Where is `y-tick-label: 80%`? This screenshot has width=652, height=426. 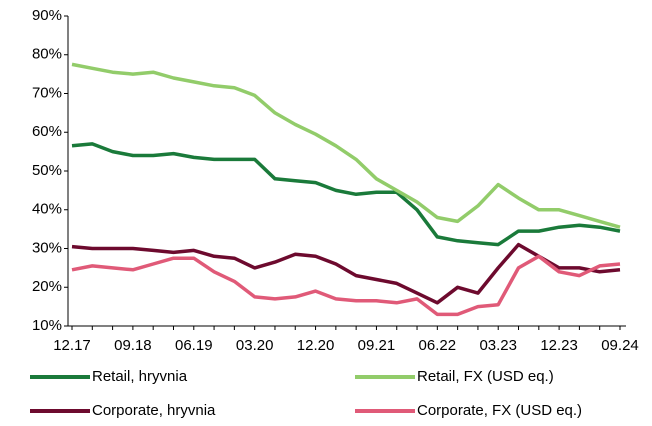 y-tick-label: 80% is located at coordinates (47, 54).